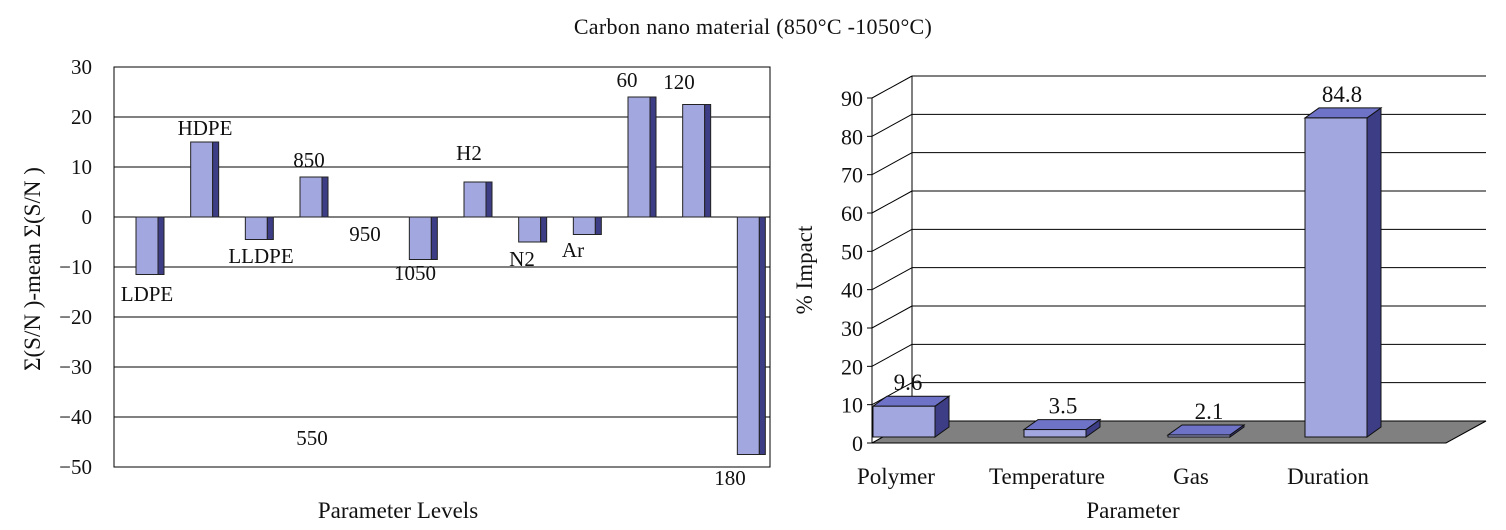 Image resolution: width=1506 pixels, height=530 pixels. I want to click on x-axis-title: Parameter Levels, so click(398, 510).